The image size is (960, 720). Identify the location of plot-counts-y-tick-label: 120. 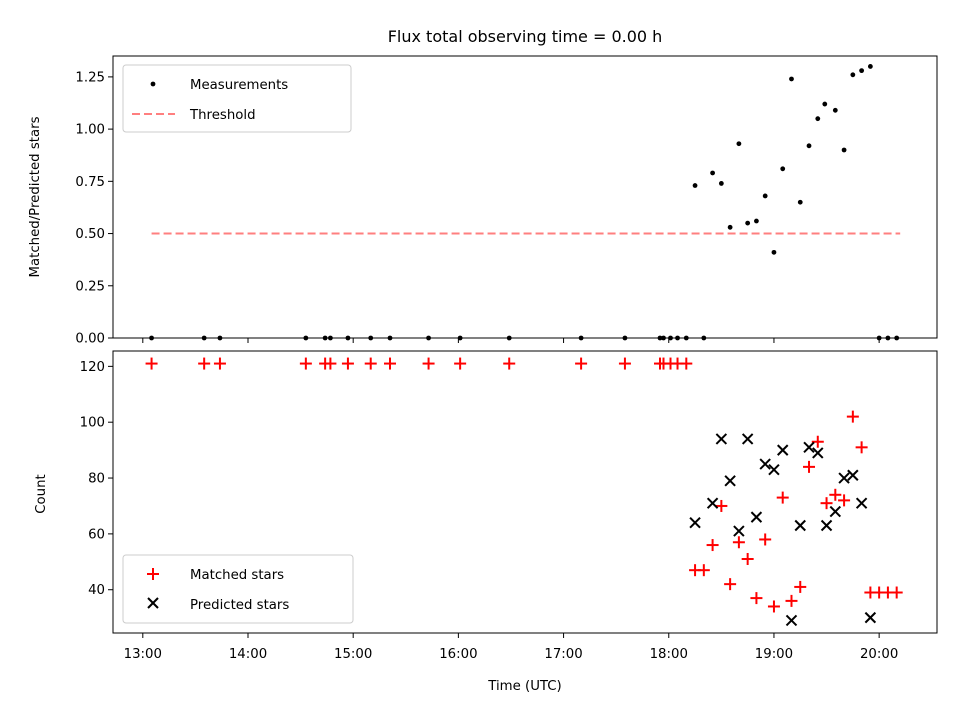
(92, 367).